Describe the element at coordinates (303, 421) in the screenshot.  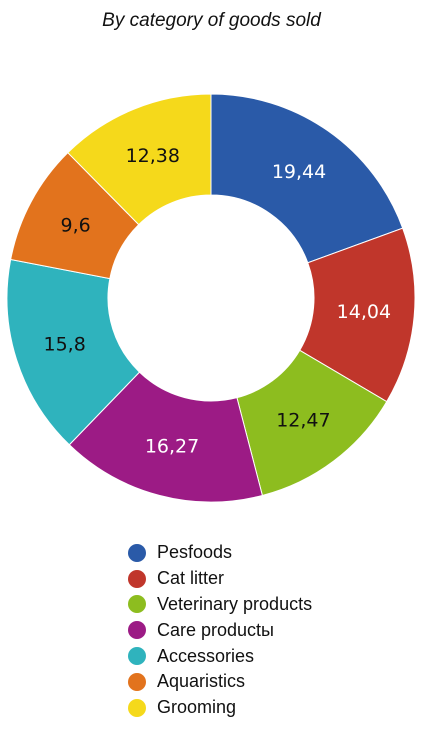
I see `value-label-veterinary-products: 12,47` at that location.